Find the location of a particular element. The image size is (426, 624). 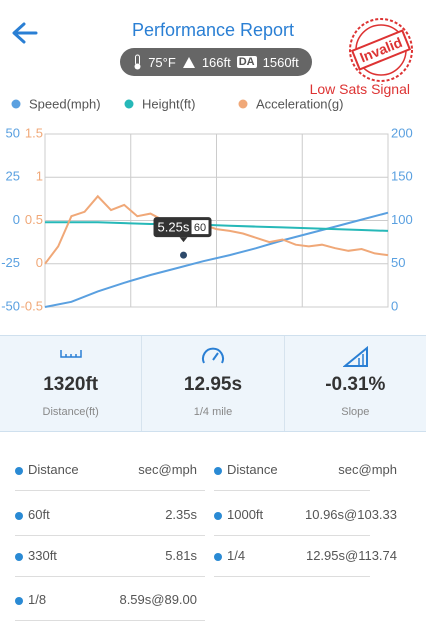

split-name: 1000ft is located at coordinates (245, 514).